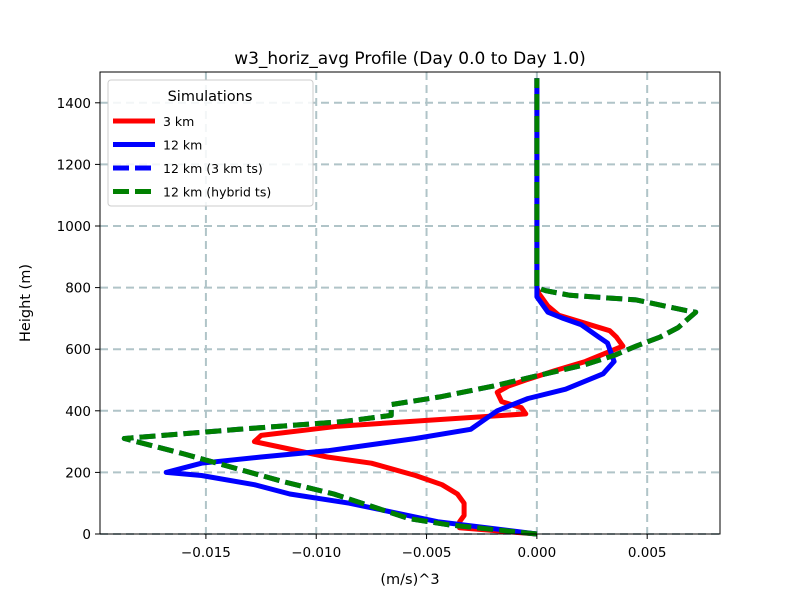 This screenshot has width=800, height=600. I want to click on y-tick-label: 1000, so click(74, 227).